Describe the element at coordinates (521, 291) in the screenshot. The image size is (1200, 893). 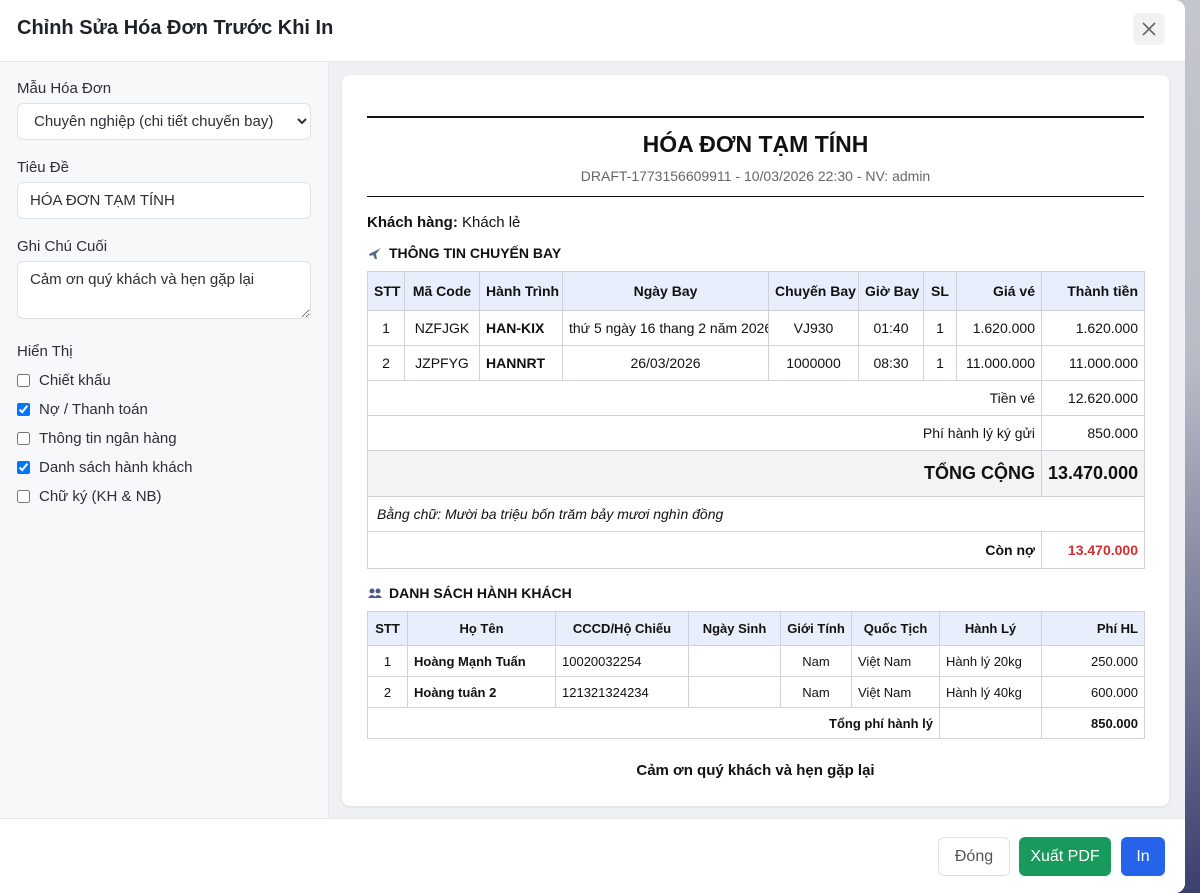
I see `column-header: Hành Trình` at that location.